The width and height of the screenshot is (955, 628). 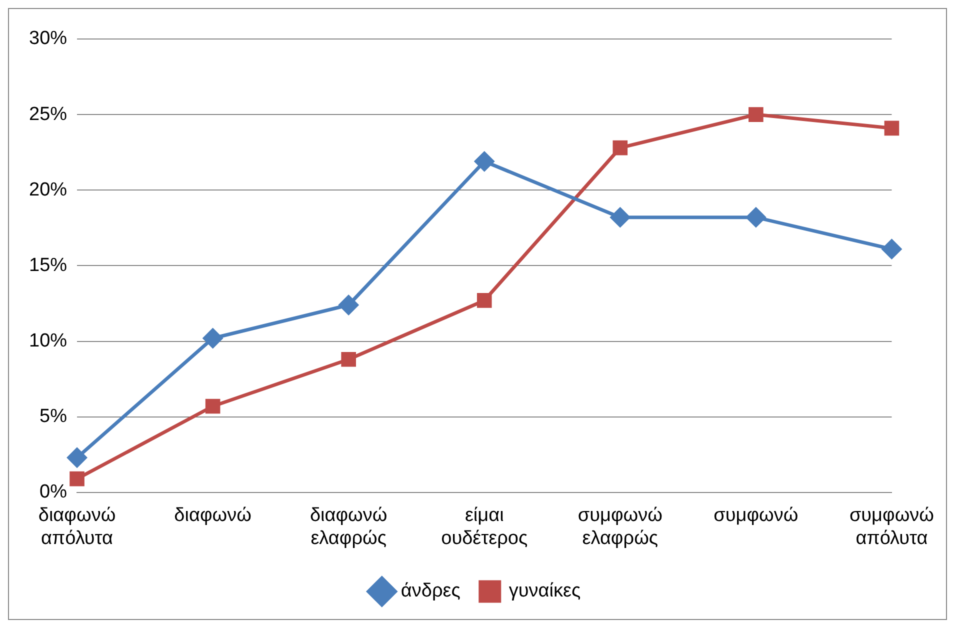 What do you see at coordinates (48, 265) in the screenshot?
I see `y-tick-label: 15%` at bounding box center [48, 265].